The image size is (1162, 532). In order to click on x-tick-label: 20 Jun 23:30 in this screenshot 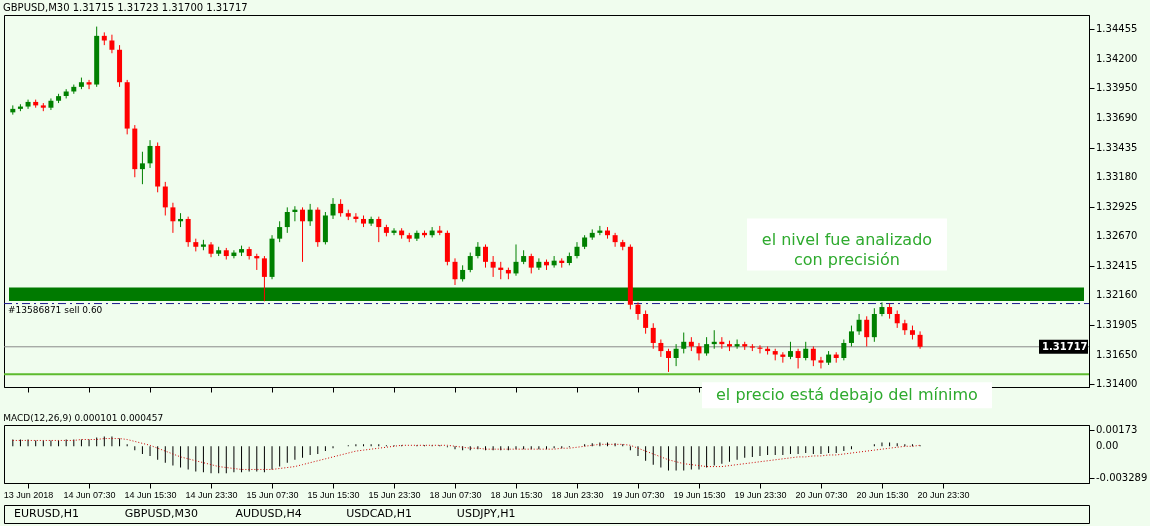, I will do `click(943, 494)`.